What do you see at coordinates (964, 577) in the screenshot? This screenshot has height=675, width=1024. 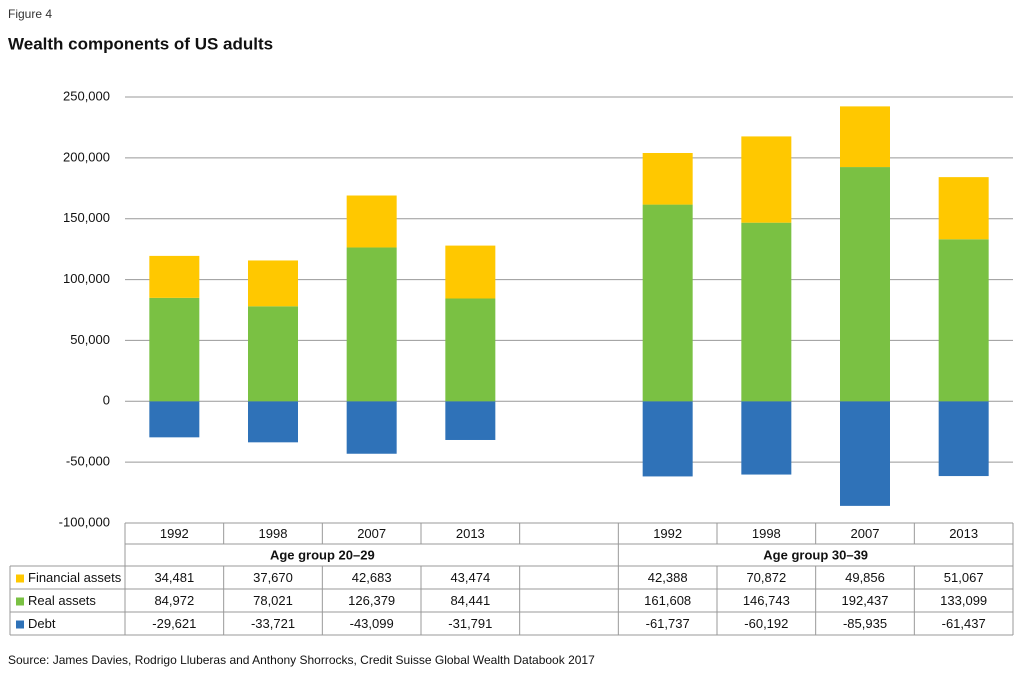 I see `table-value: 51,067` at bounding box center [964, 577].